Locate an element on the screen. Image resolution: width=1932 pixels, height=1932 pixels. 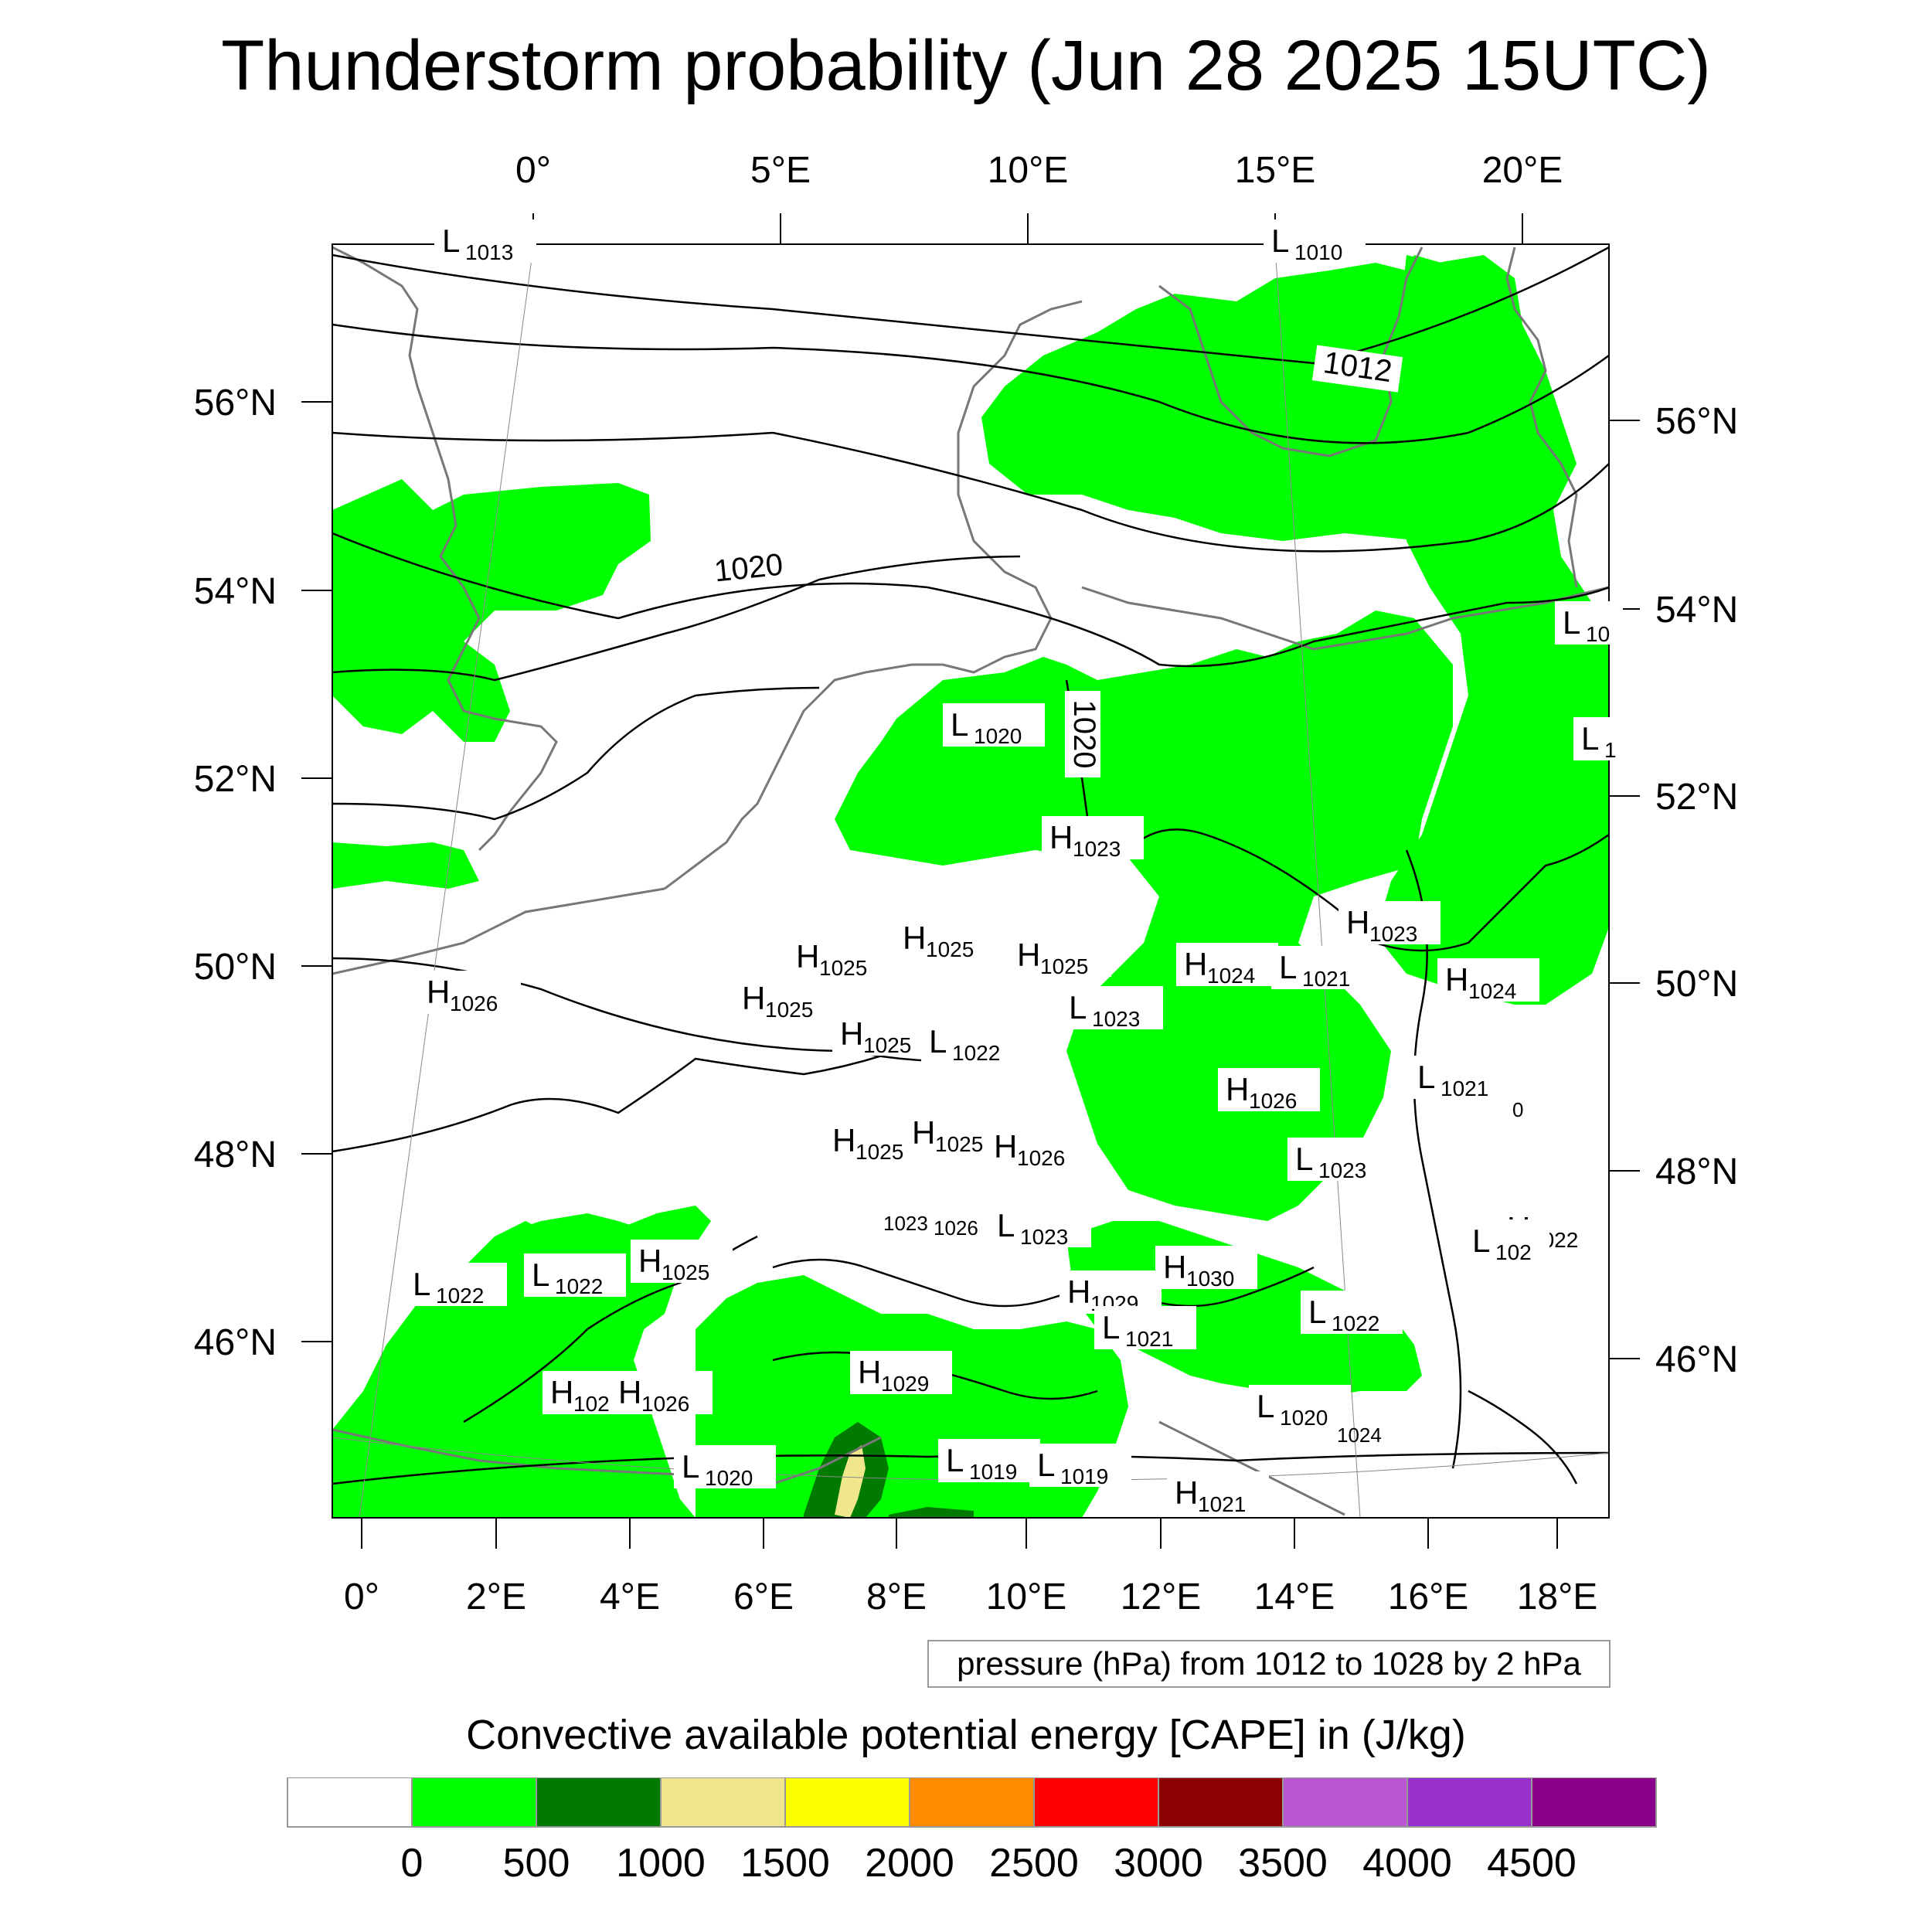
pressure-center-label: H 1025 is located at coordinates (1060, 956).